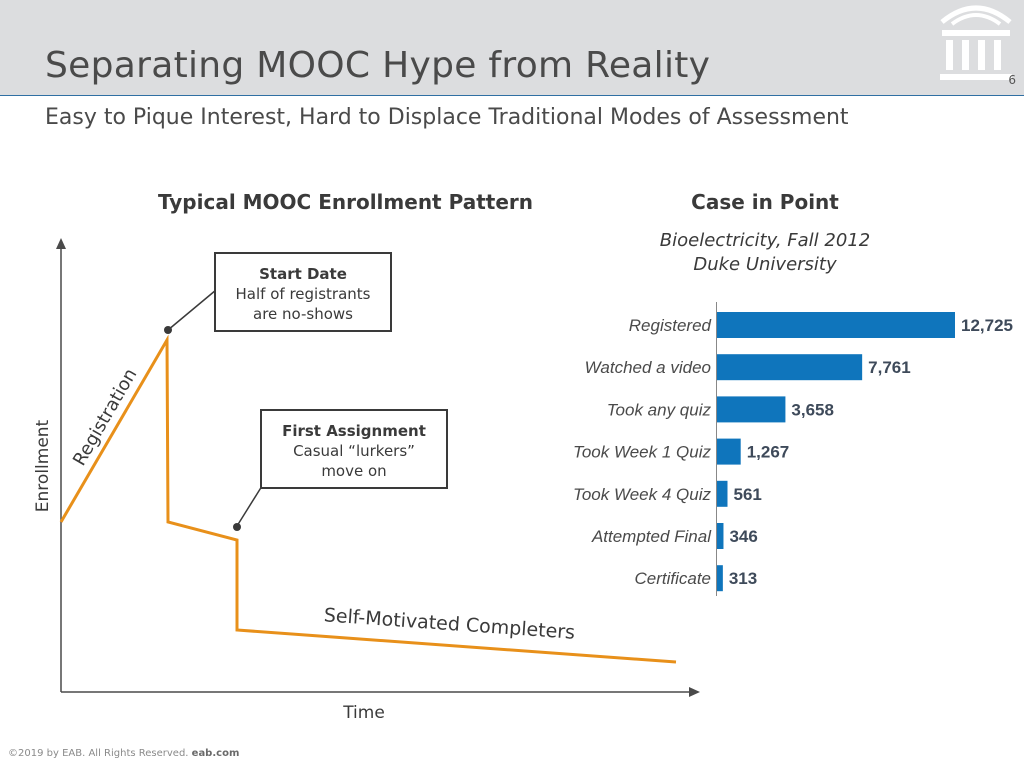 Image resolution: width=1024 pixels, height=768 pixels. What do you see at coordinates (720, 578) in the screenshot?
I see `bar-certificate` at bounding box center [720, 578].